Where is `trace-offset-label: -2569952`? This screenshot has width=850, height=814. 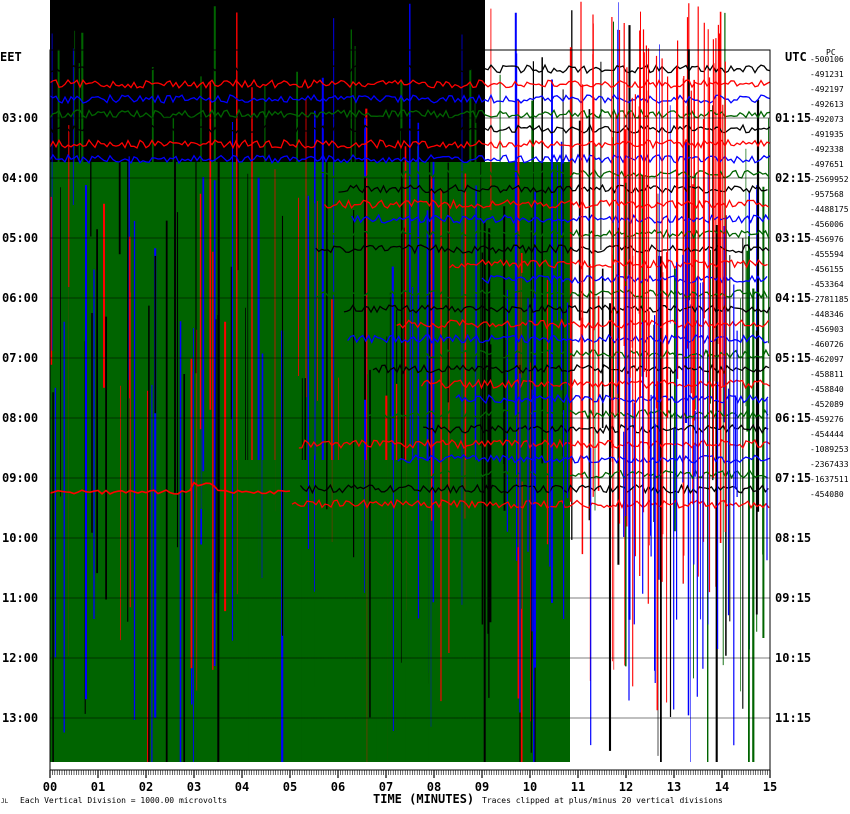
trace-offset-label: -2569952 is located at coordinates (829, 179).